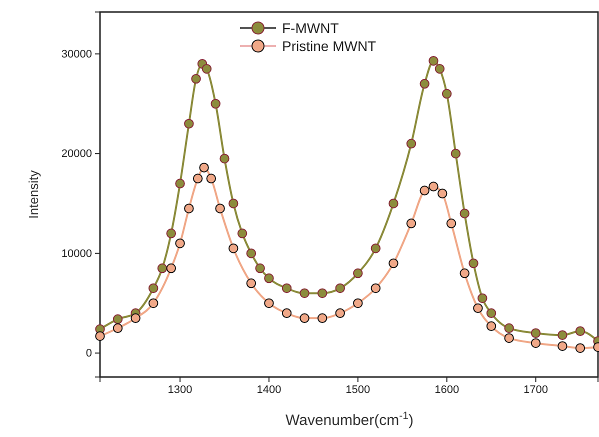 Image resolution: width=599 pixels, height=437 pixels. What do you see at coordinates (358, 390) in the screenshot?
I see `x-tick-label: 1500` at bounding box center [358, 390].